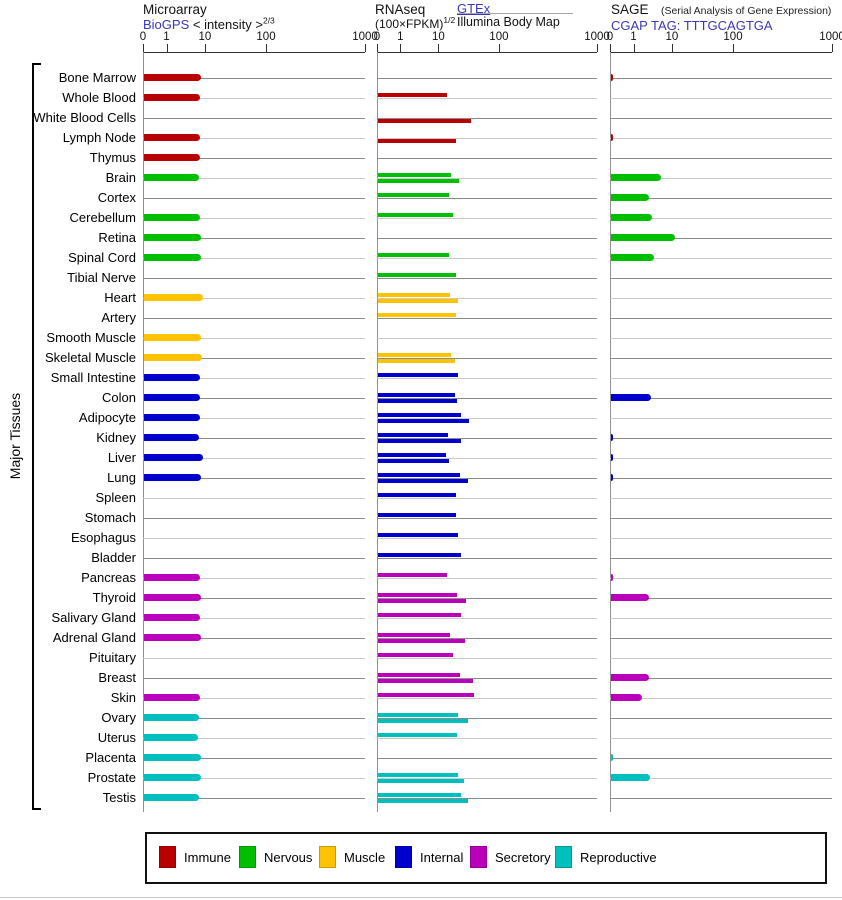  What do you see at coordinates (630, 9) in the screenshot?
I see `sage-title: SAGE` at bounding box center [630, 9].